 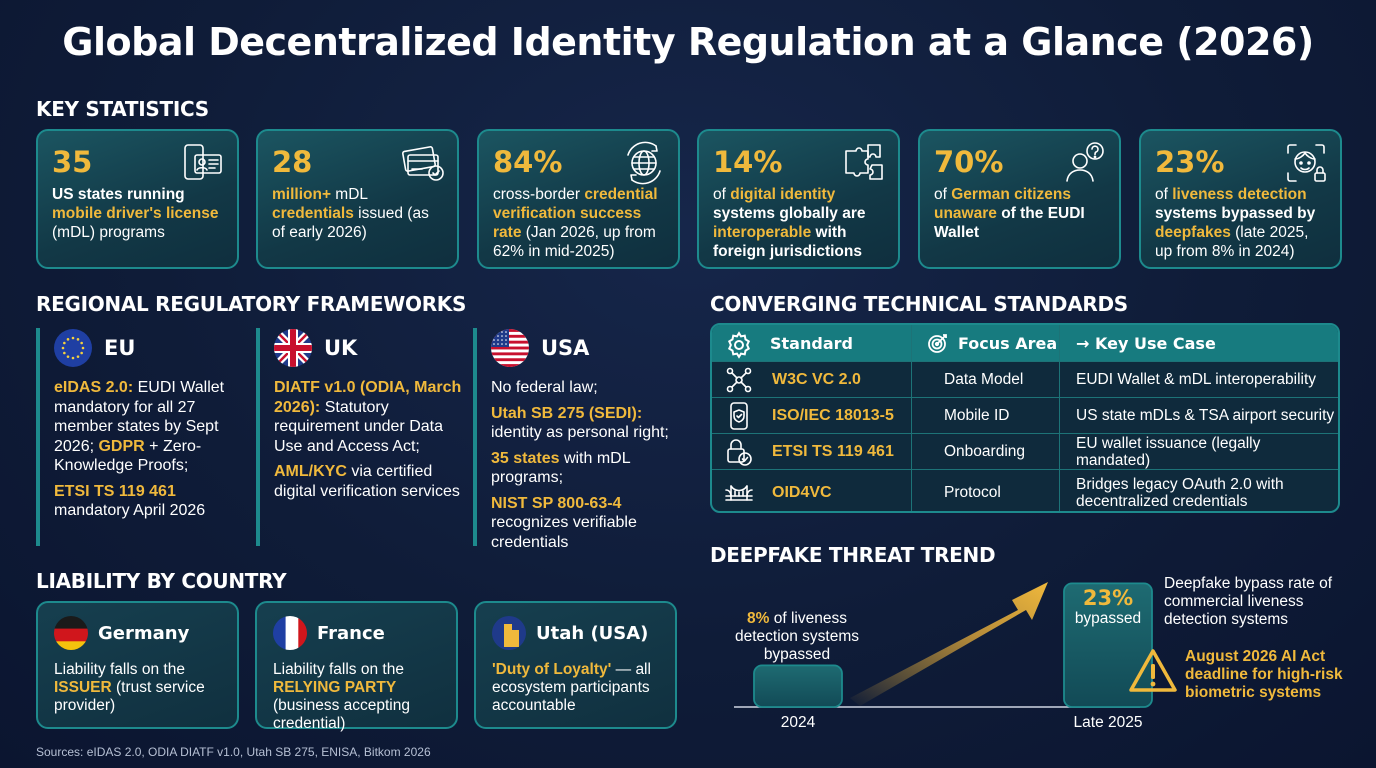 I want to click on focus-area: Mobile ID, so click(x=986, y=415).